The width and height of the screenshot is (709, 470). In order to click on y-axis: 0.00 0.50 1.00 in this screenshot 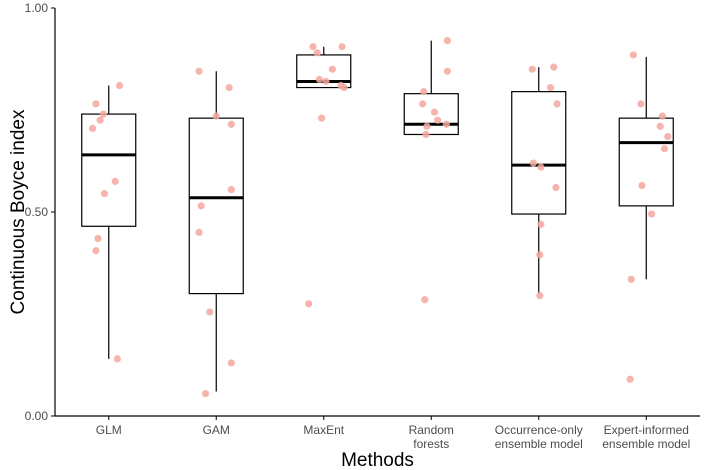, I will do `click(40, 212)`.